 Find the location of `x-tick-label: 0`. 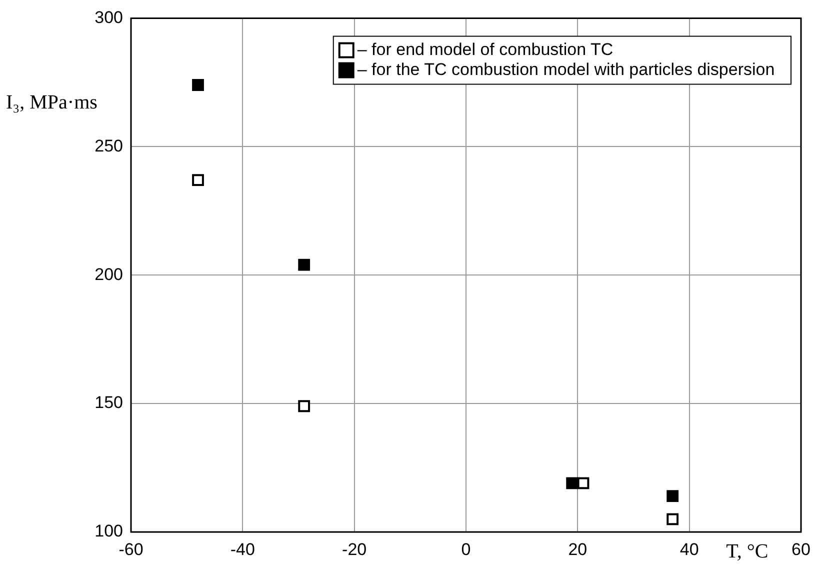

x-tick-label: 0 is located at coordinates (466, 549).